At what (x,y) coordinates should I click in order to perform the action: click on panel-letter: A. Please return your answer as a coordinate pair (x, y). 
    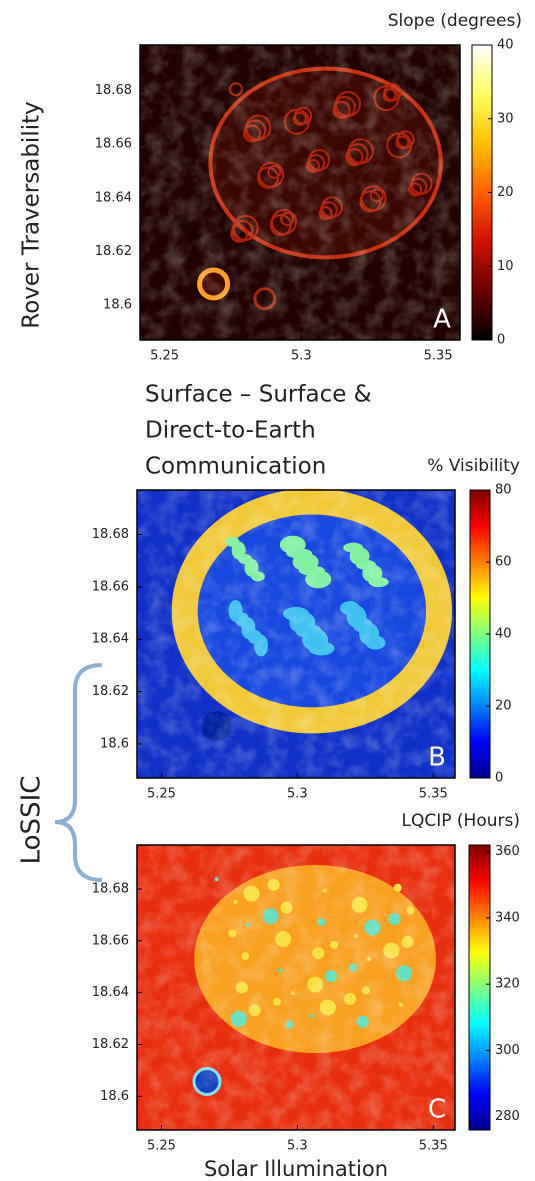
    Looking at the image, I should click on (442, 320).